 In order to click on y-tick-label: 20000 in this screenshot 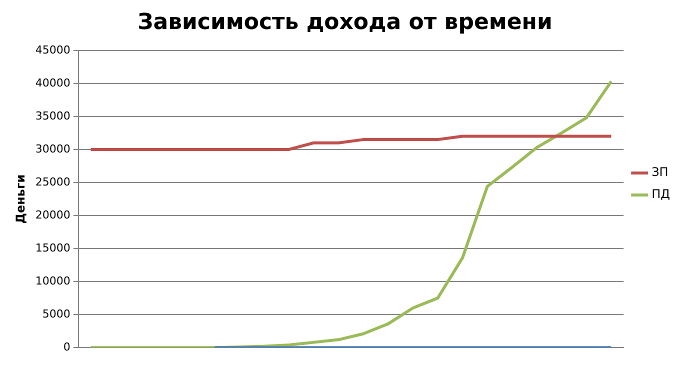, I will do `click(52, 215)`.